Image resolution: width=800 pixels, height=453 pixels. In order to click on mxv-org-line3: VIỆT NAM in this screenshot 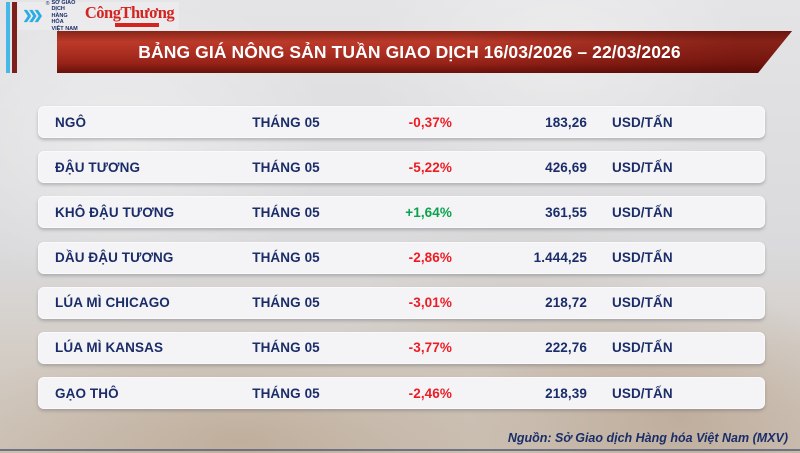, I will do `click(64, 28)`.